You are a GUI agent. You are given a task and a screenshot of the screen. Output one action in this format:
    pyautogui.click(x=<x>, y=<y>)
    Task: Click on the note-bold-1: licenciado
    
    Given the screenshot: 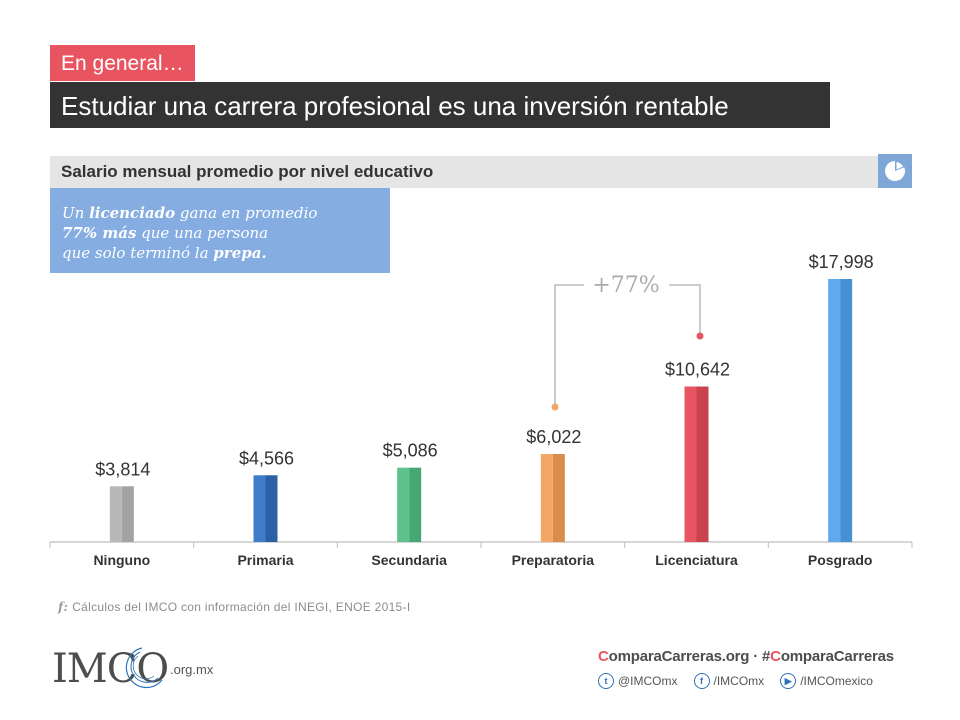 What is the action you would take?
    pyautogui.click(x=132, y=213)
    